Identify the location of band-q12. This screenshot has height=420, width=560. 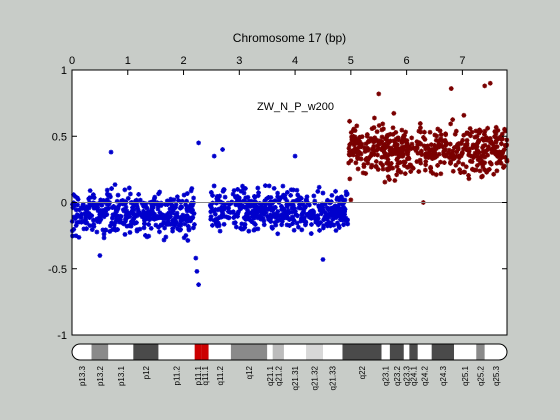
(249, 352).